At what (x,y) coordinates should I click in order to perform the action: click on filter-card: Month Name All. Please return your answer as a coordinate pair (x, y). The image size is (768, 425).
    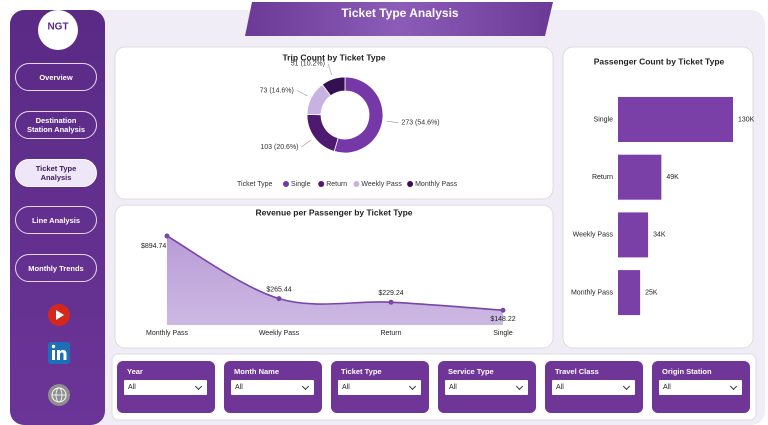
    Looking at the image, I should click on (273, 387).